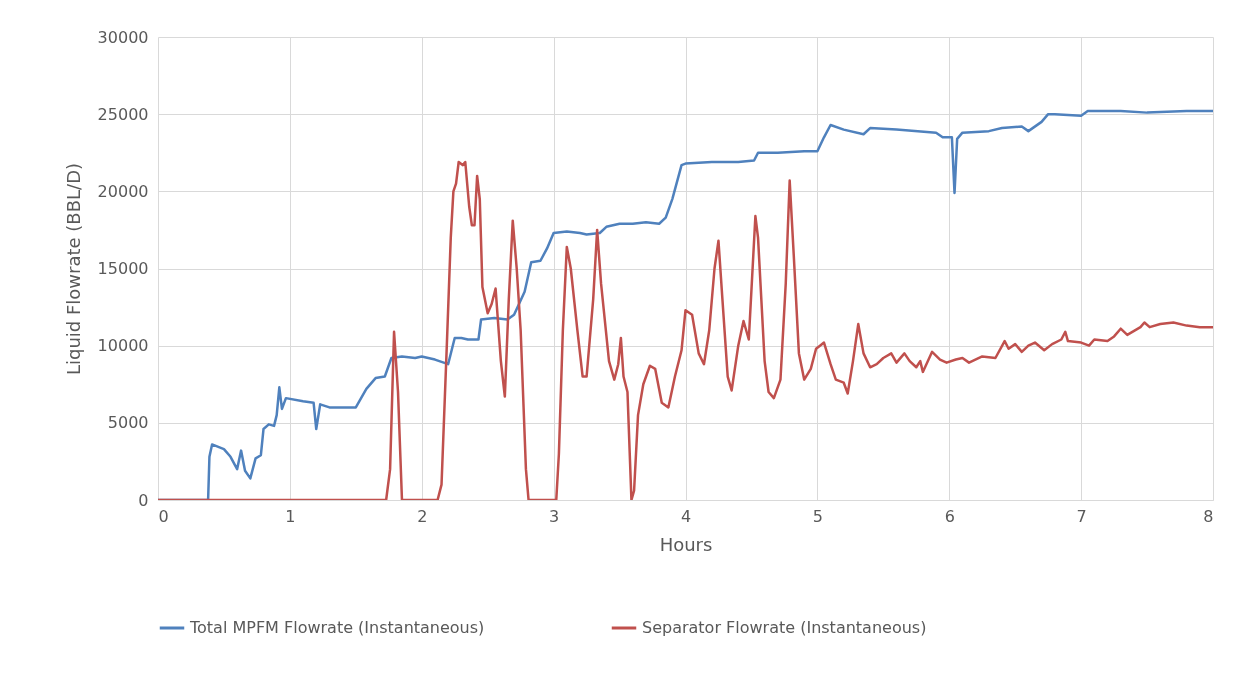 The width and height of the screenshot is (1252, 675). I want to click on x-tick-label: 0, so click(163, 516).